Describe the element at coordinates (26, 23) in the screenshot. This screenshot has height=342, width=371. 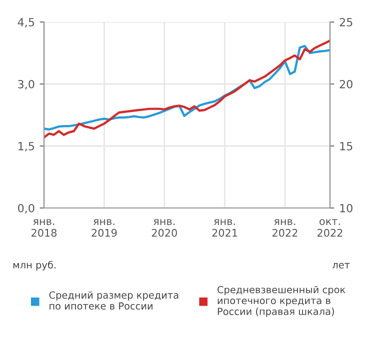
I see `y-tick-label: 4,5` at that location.